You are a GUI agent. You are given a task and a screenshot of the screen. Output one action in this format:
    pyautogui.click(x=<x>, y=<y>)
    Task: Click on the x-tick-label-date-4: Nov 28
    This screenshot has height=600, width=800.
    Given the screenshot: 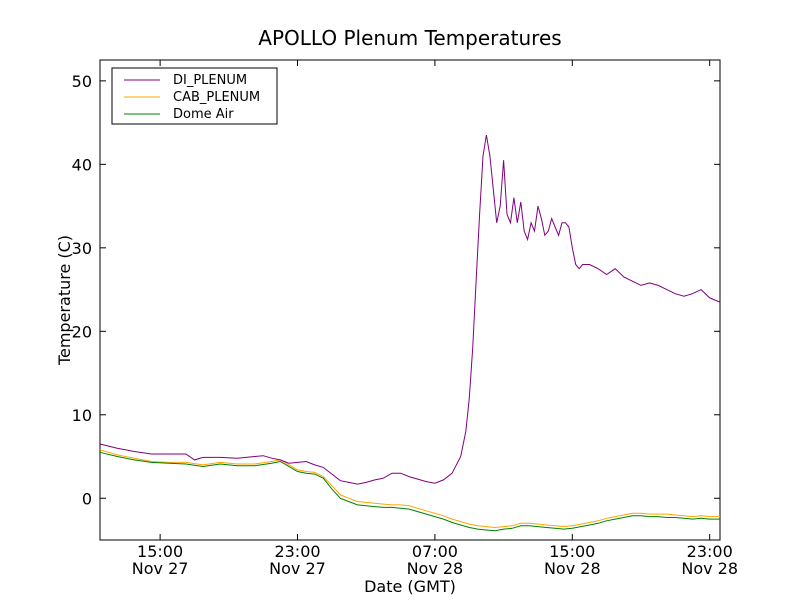 What is the action you would take?
    pyautogui.click(x=709, y=568)
    